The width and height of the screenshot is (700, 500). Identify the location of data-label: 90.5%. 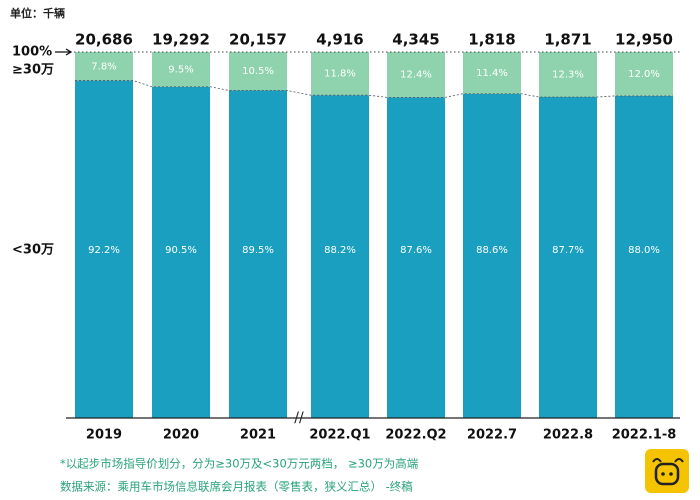
(181, 250).